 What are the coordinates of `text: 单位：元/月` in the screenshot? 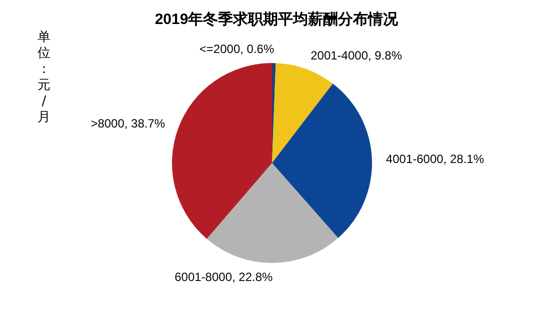 It's located at (44, 78).